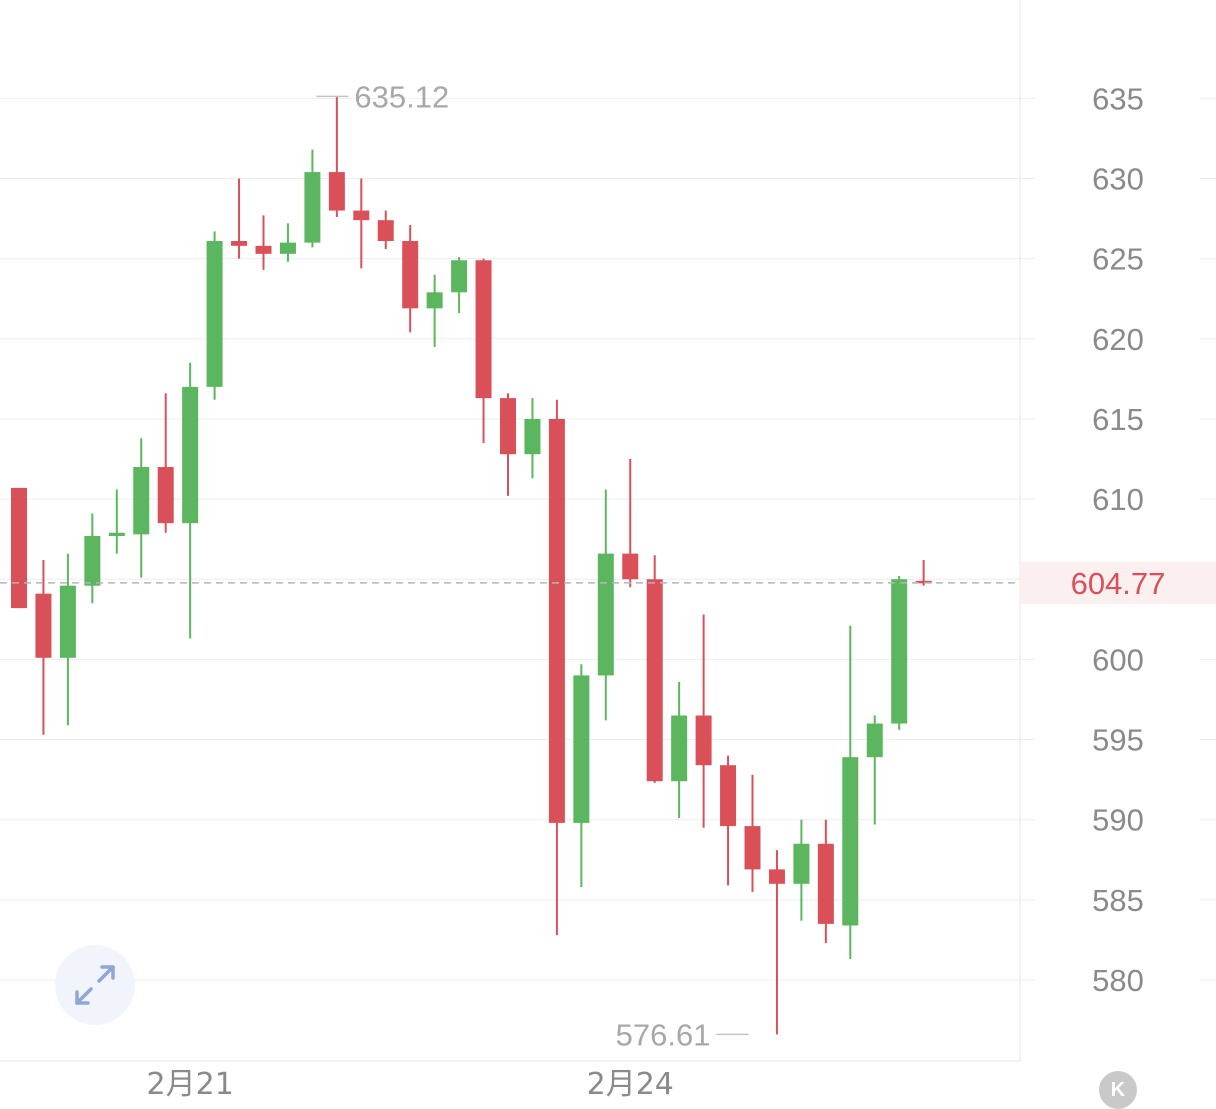 The height and width of the screenshot is (1109, 1216). I want to click on current-price-box, so click(1118, 582).